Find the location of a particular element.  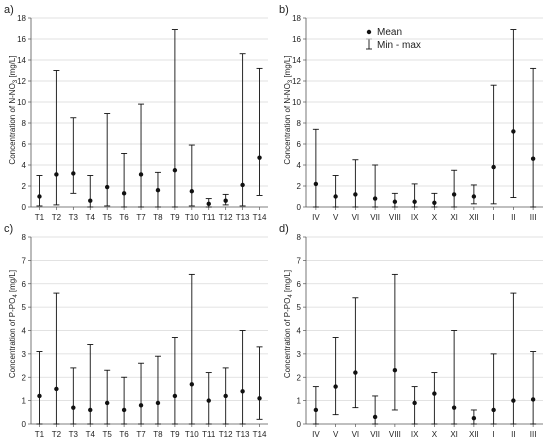

legend-mean-label: Mean is located at coordinates (389, 32).